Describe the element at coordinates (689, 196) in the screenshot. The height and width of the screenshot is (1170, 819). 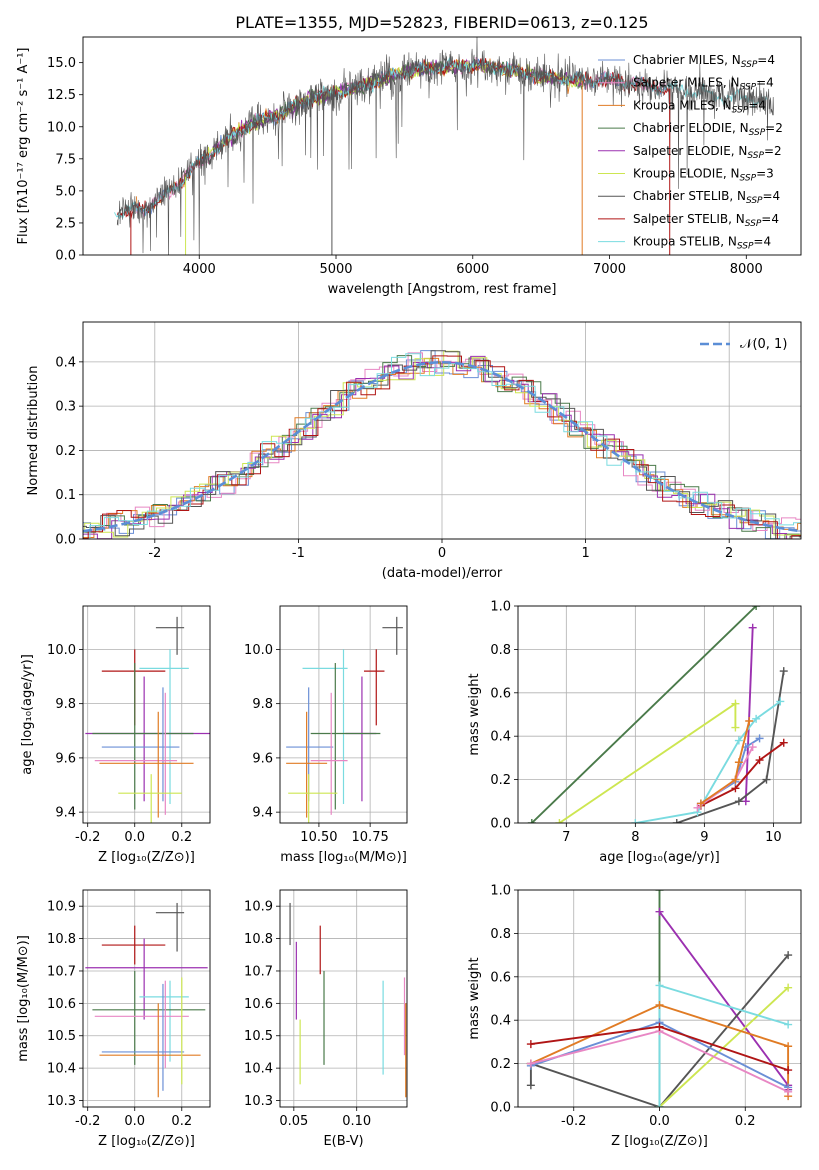
I see `legend-text: Chabrier STELIB, N` at that location.